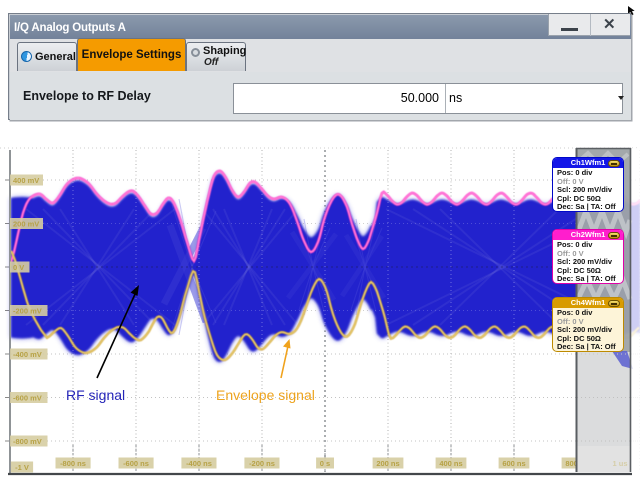 The image size is (640, 481). What do you see at coordinates (27, 397) in the screenshot?
I see `svg-text: -600 mV` at bounding box center [27, 397].